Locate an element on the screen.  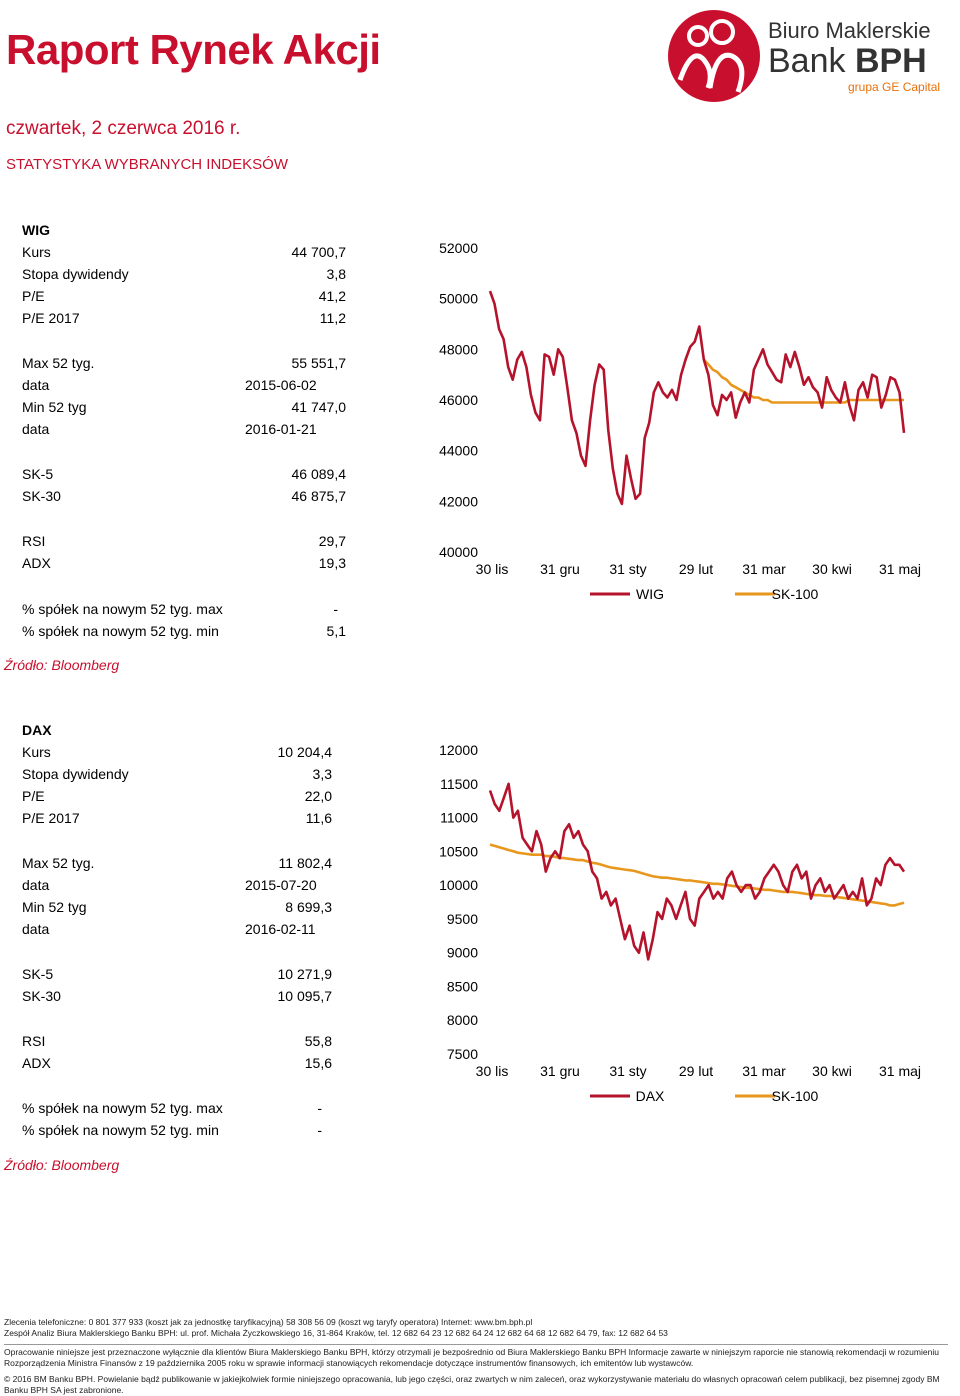
wig-row-value: 46 089,4 is located at coordinates (319, 474).